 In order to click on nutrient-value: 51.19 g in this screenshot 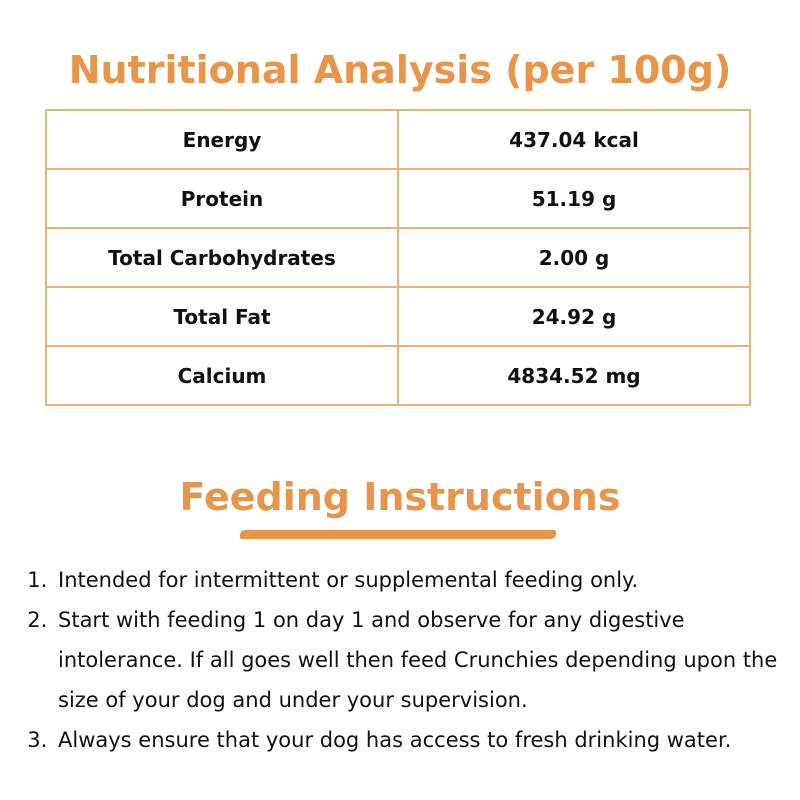, I will do `click(574, 198)`.